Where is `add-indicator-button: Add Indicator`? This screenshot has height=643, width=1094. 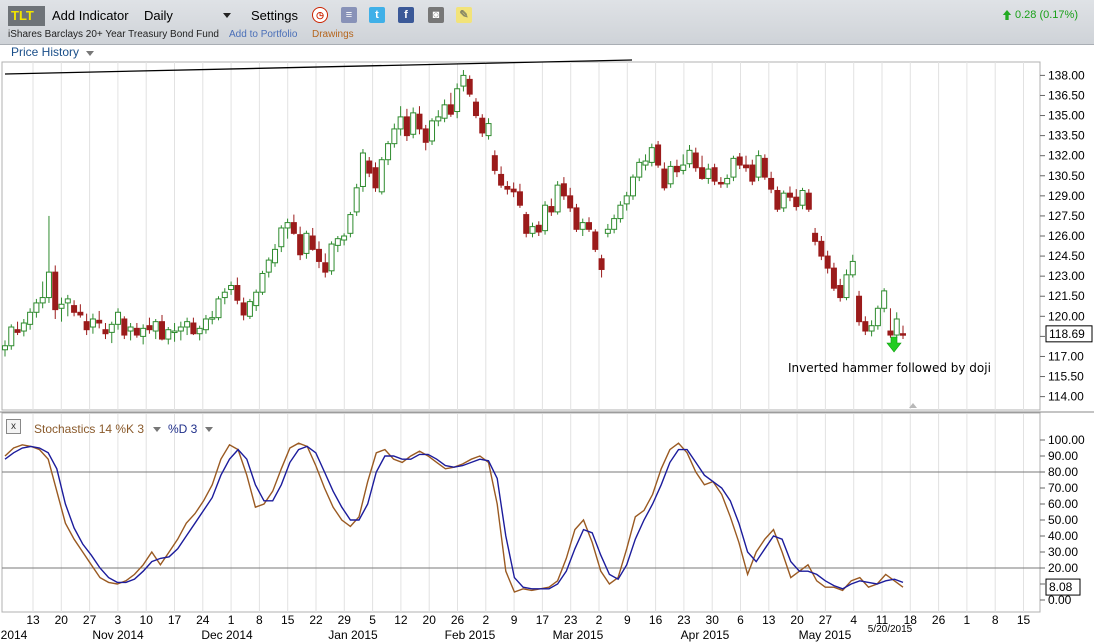 add-indicator-button: Add Indicator is located at coordinates (90, 15).